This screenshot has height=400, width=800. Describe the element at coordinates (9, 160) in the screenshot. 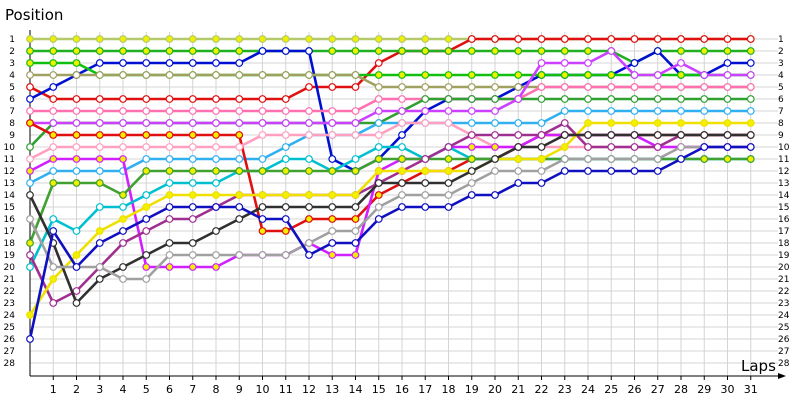

I see `y-tick-label: 11` at that location.